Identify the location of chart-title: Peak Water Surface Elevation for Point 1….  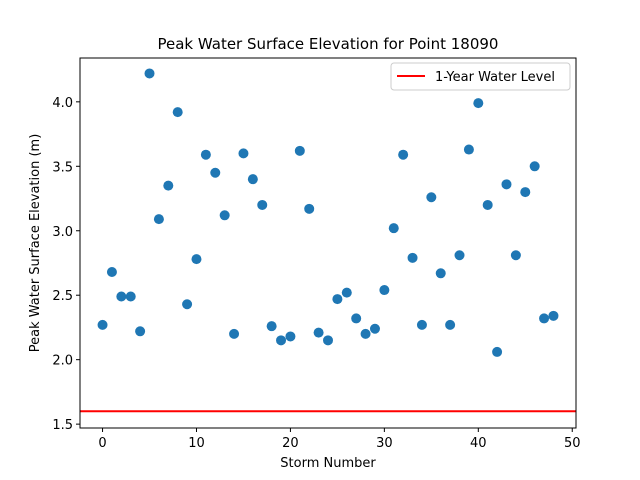
(328, 44).